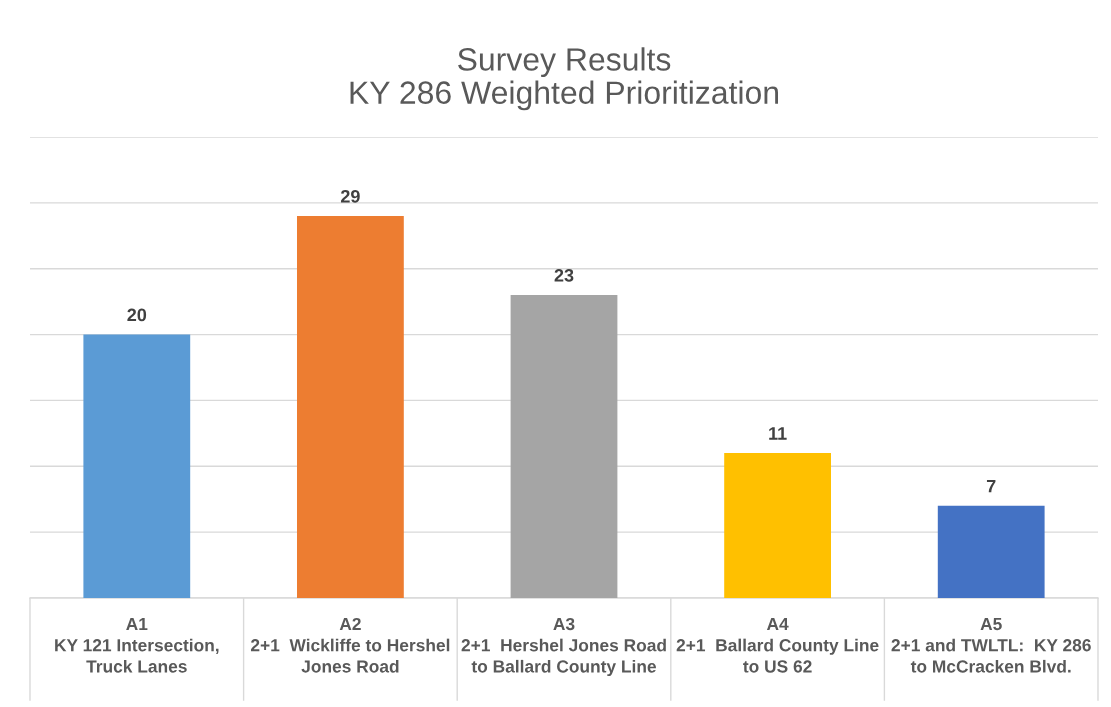 This screenshot has height=707, width=1111. I want to click on data-label: 29, so click(350, 196).